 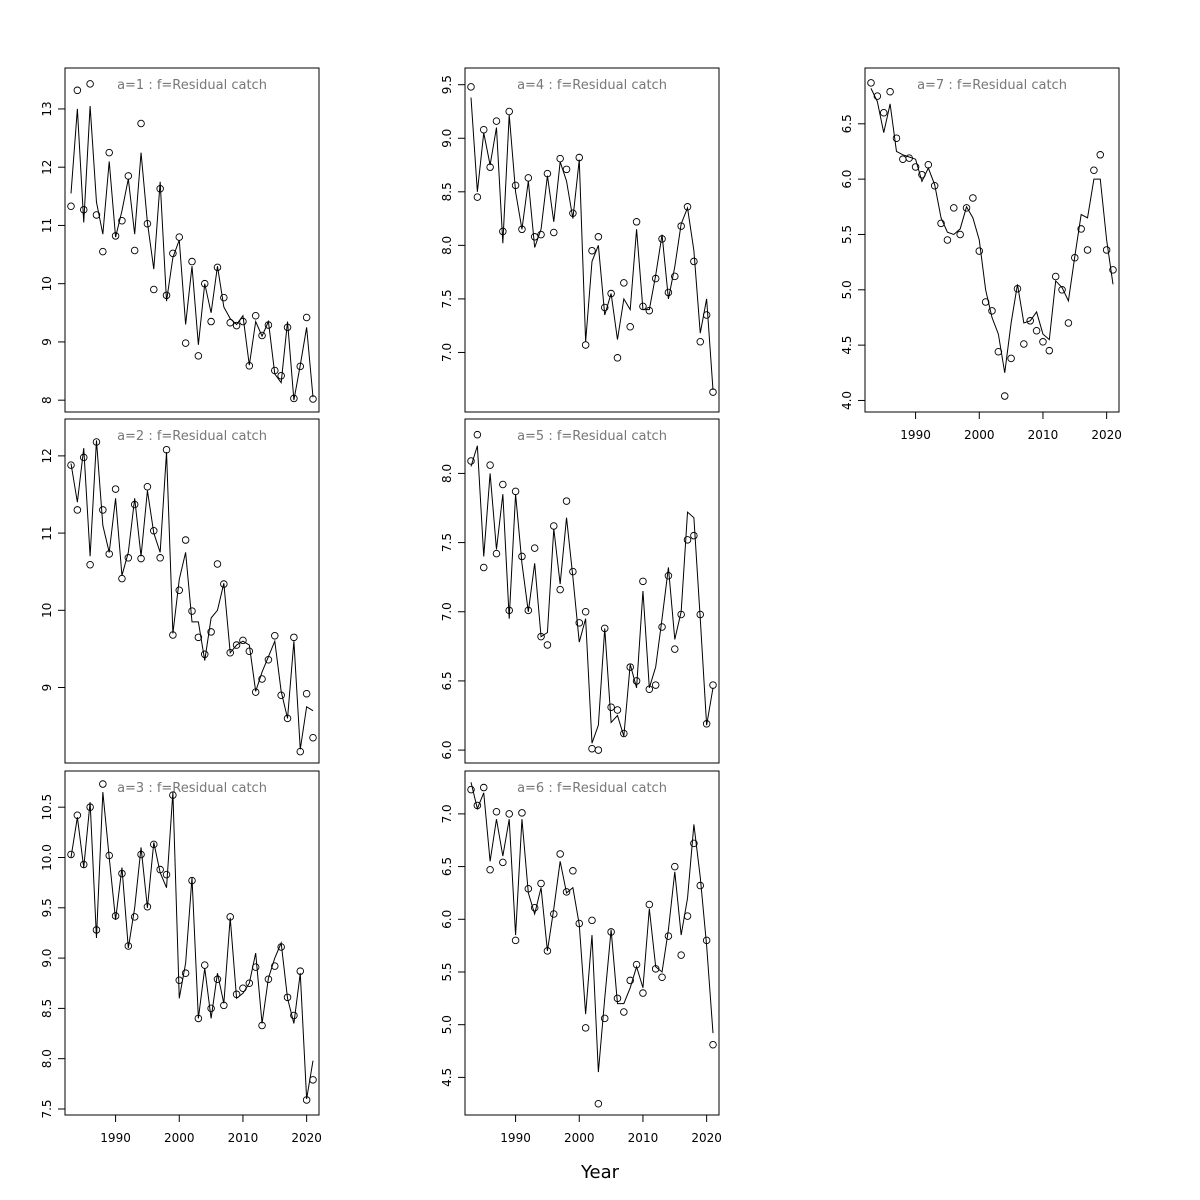 I want to click on y-tick-label: 13, so click(x=47, y=108).